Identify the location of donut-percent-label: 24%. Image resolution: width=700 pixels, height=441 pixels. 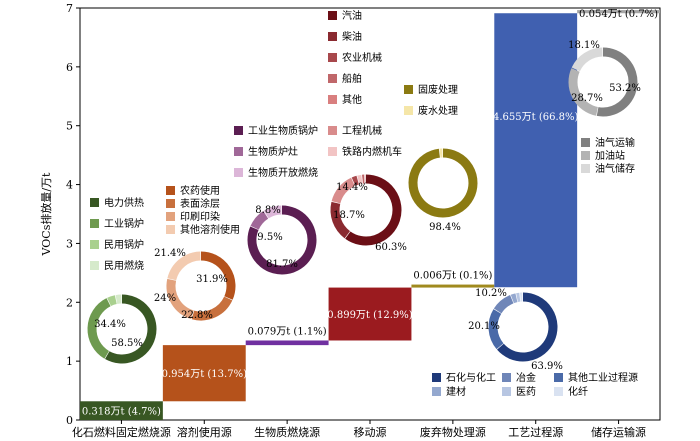
(165, 298).